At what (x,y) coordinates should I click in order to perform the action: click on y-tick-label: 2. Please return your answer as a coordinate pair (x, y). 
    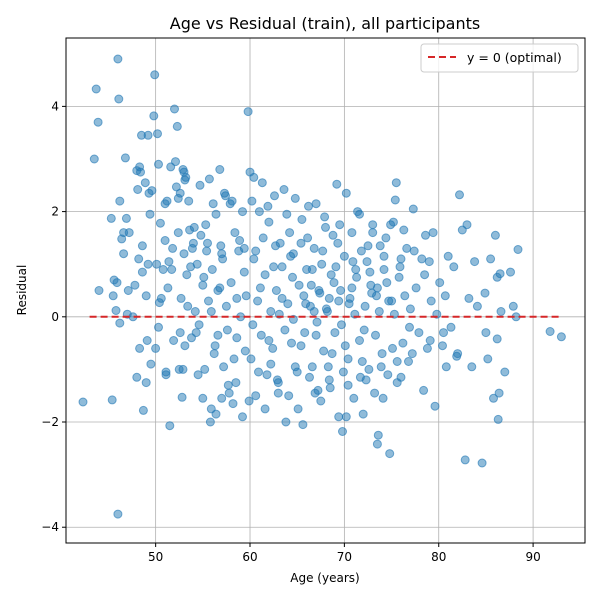
    Looking at the image, I should click on (55, 212).